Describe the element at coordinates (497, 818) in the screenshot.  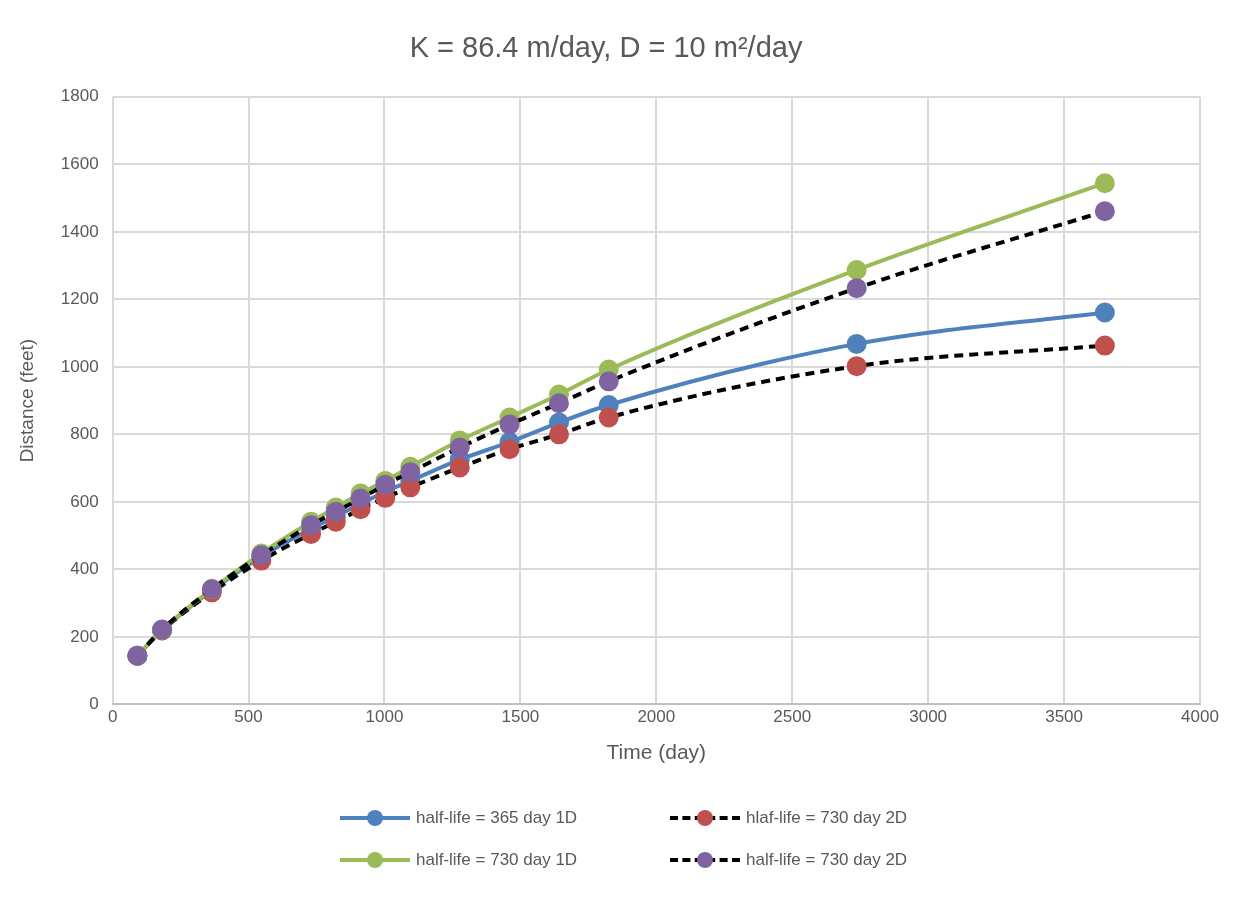
I see `legend-label: half-life = 365 day 1D` at that location.